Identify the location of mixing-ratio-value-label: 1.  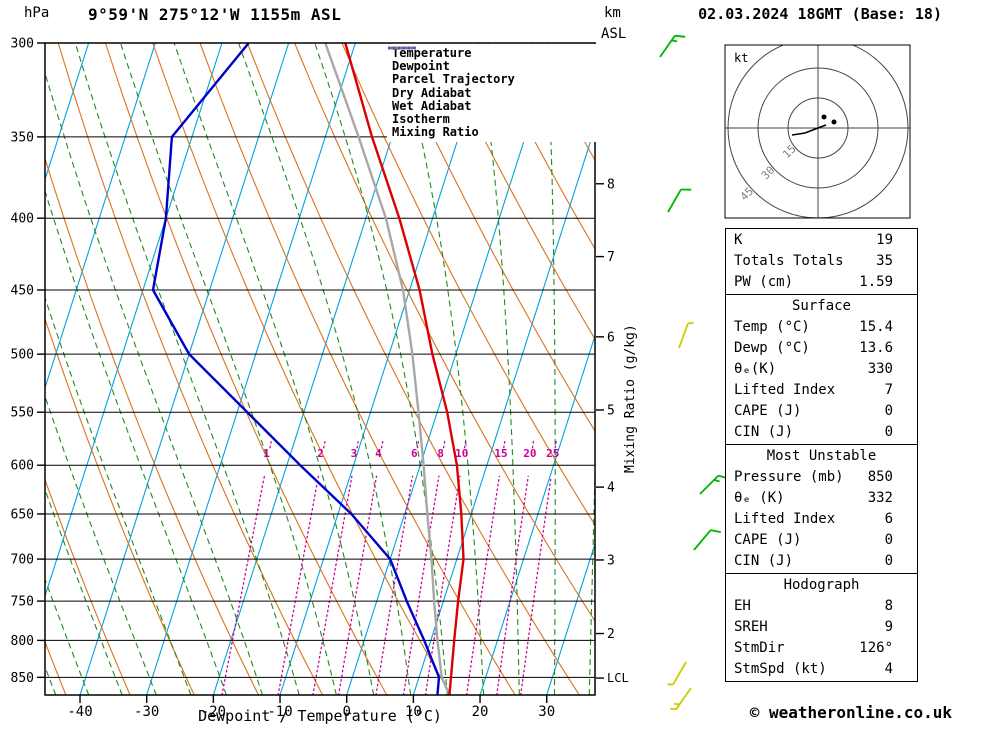
(266, 453).